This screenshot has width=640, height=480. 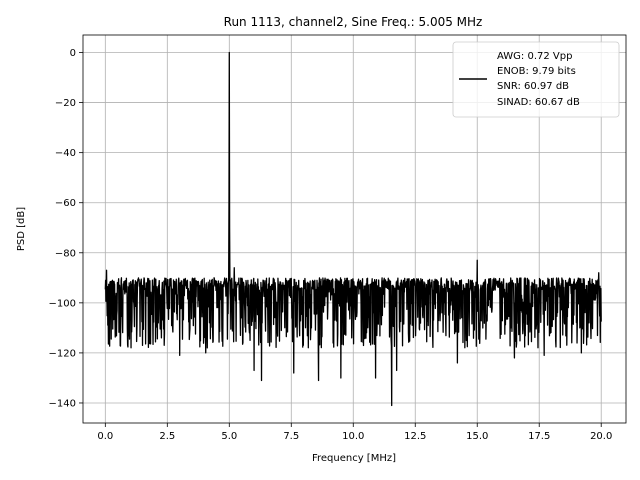 I want to click on legend-line-3: SNR: 60.97 dB, so click(x=533, y=86).